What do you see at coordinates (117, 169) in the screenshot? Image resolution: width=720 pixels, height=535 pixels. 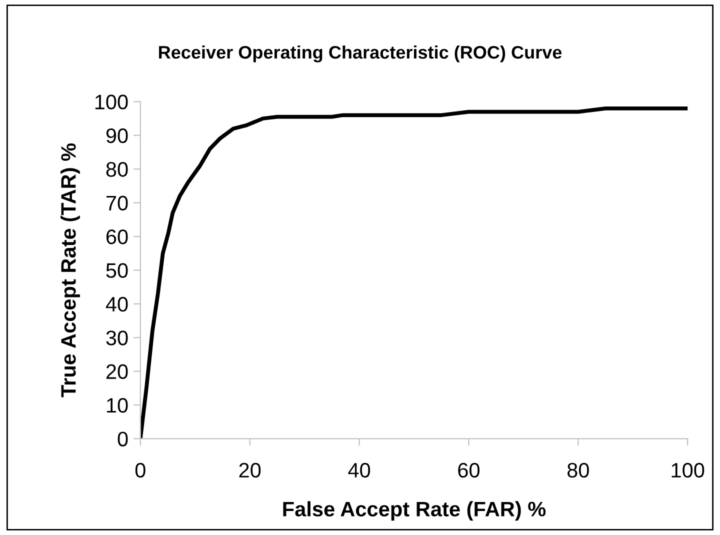 I see `y-tick-label: 80` at bounding box center [117, 169].